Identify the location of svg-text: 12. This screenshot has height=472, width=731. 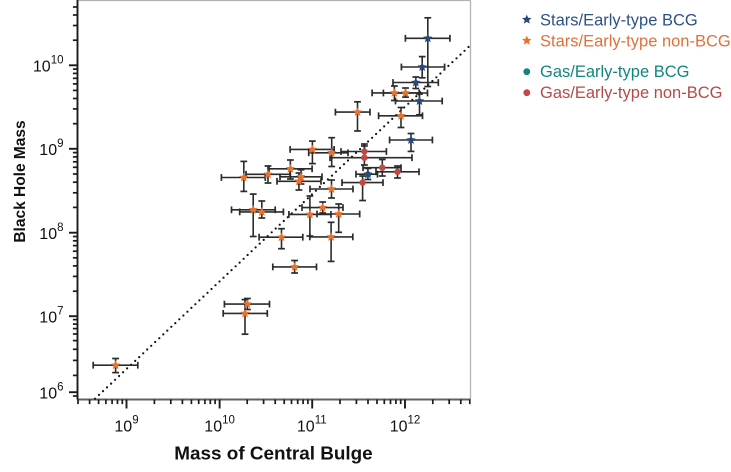
(414, 421).